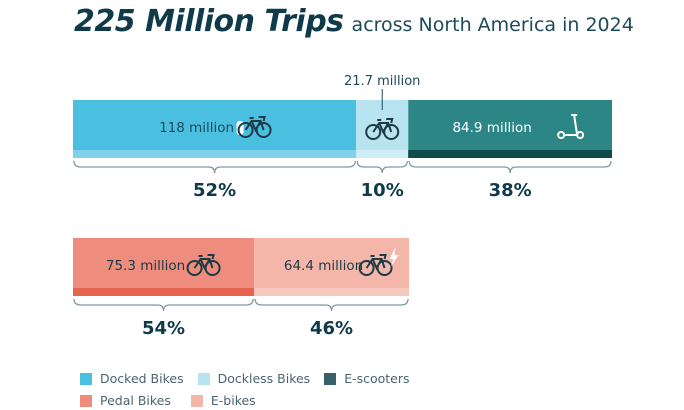  Describe the element at coordinates (163, 328) in the screenshot. I see `segment-percent-label: 54%` at that location.